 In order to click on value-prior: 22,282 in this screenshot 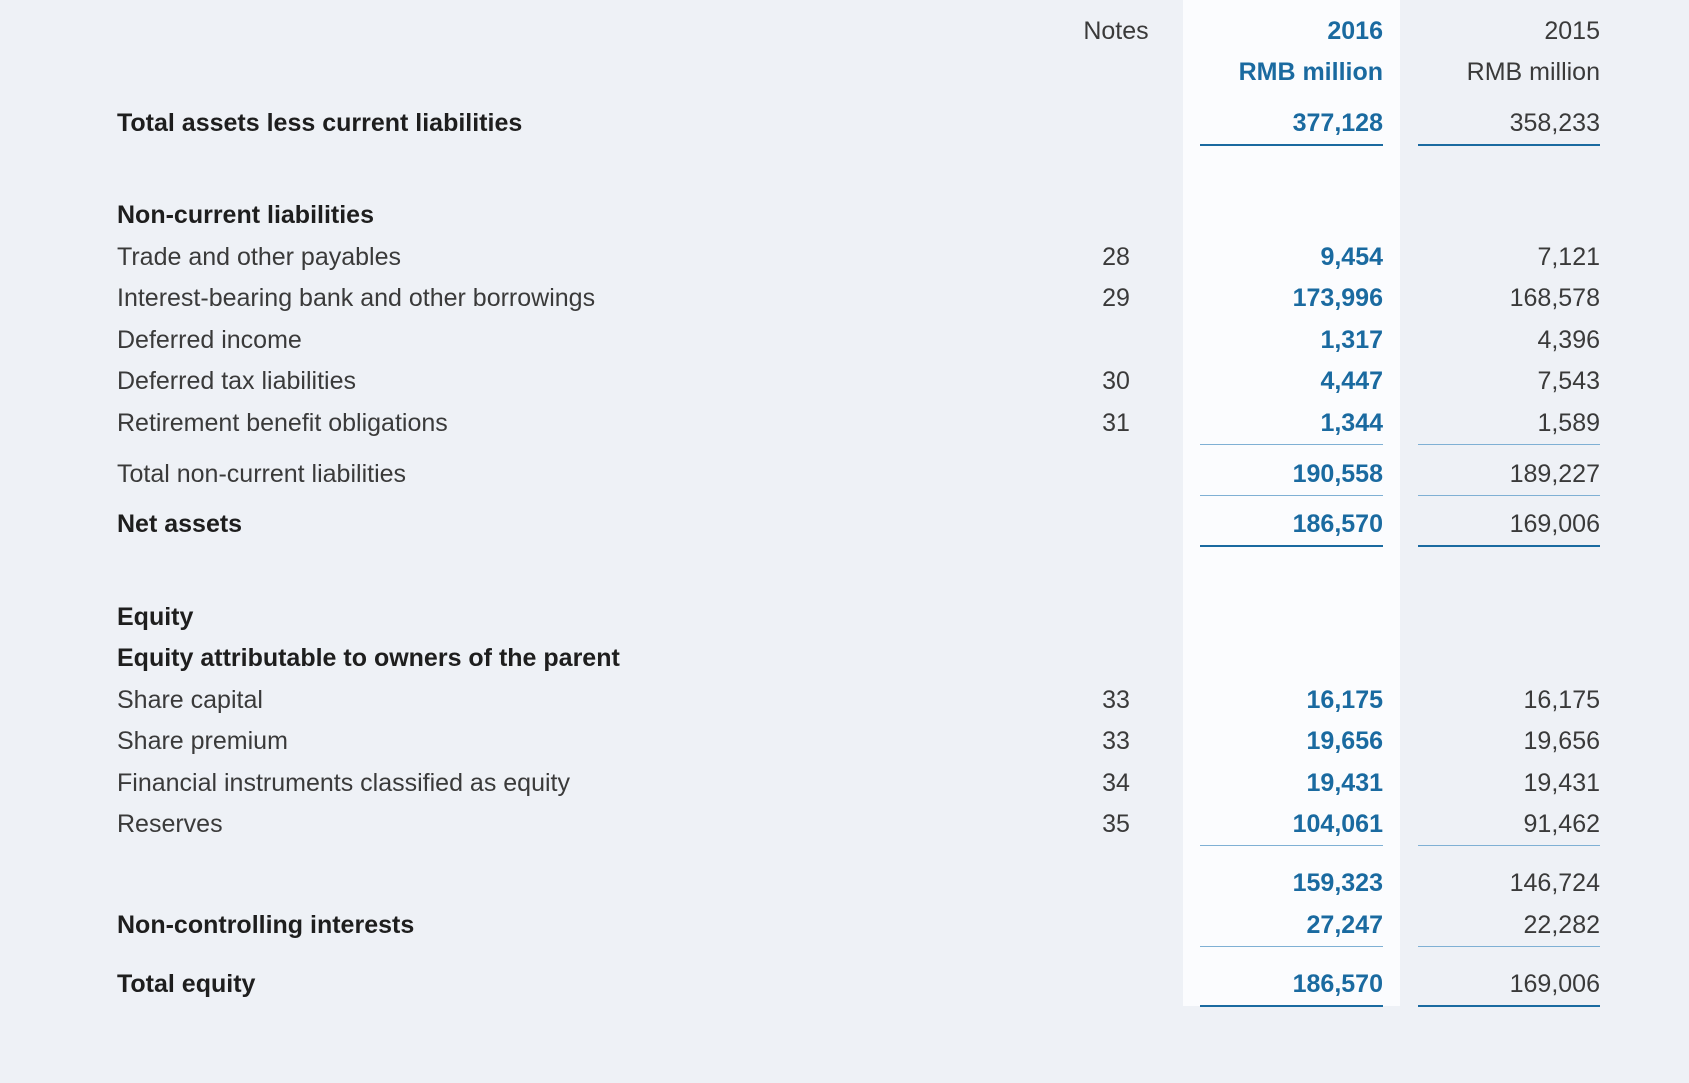, I will do `click(1561, 925)`.